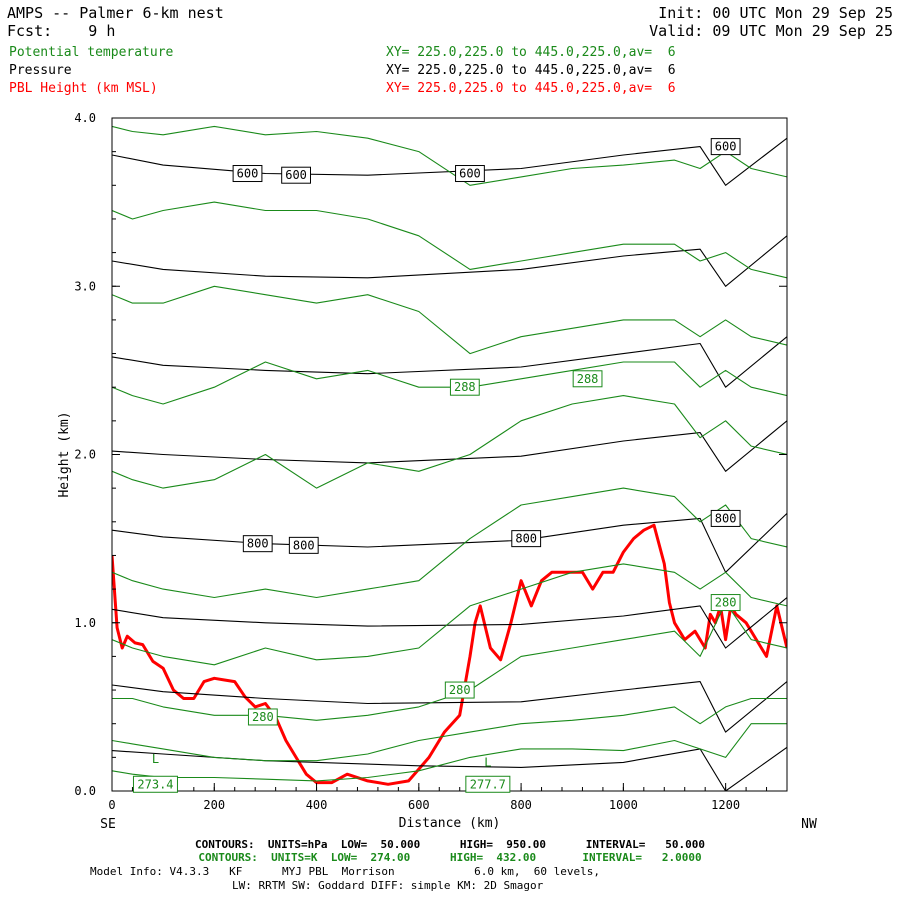 This screenshot has width=900, height=900. Describe the element at coordinates (111, 805) in the screenshot. I see `x-tick-label: 0` at that location.